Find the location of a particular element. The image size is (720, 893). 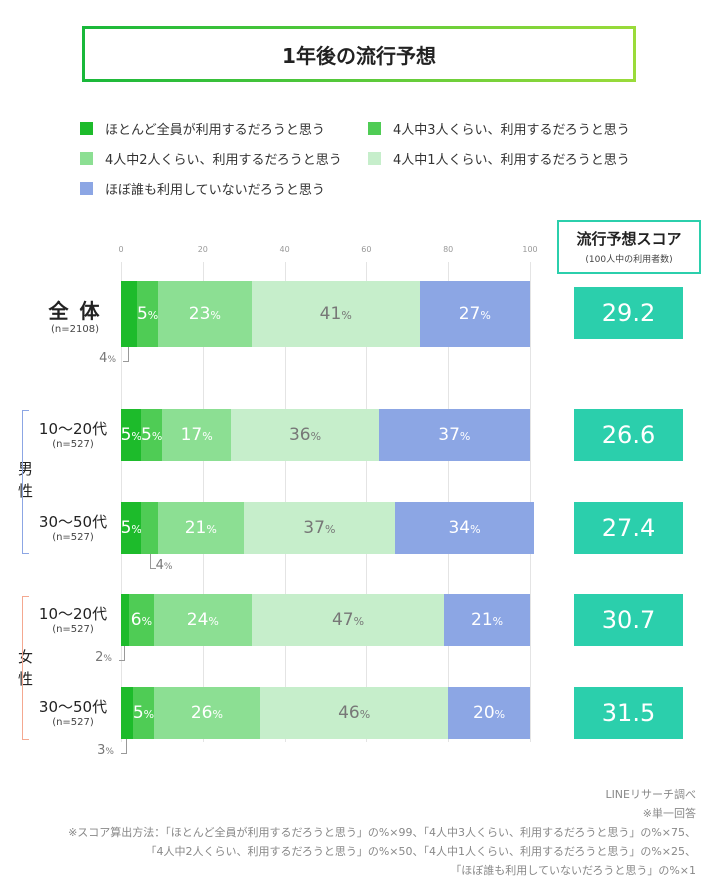

callout-label: 4% is located at coordinates (107, 358).